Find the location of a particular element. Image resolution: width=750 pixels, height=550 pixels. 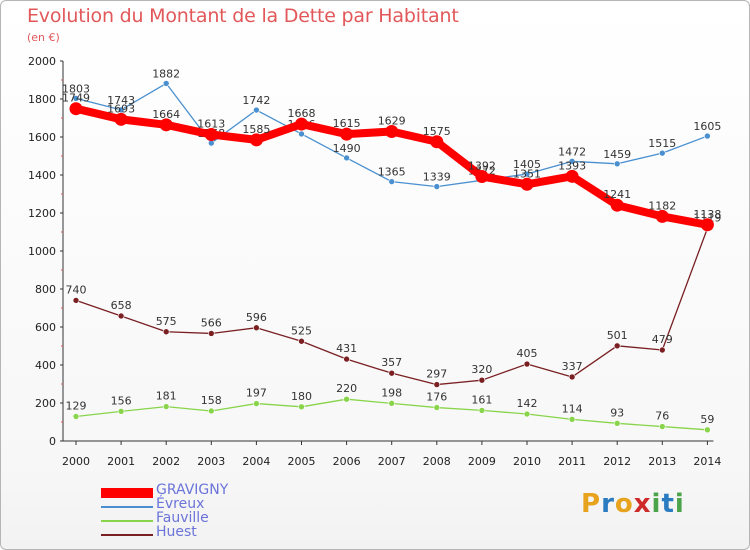

data-label: 740 is located at coordinates (76, 289).